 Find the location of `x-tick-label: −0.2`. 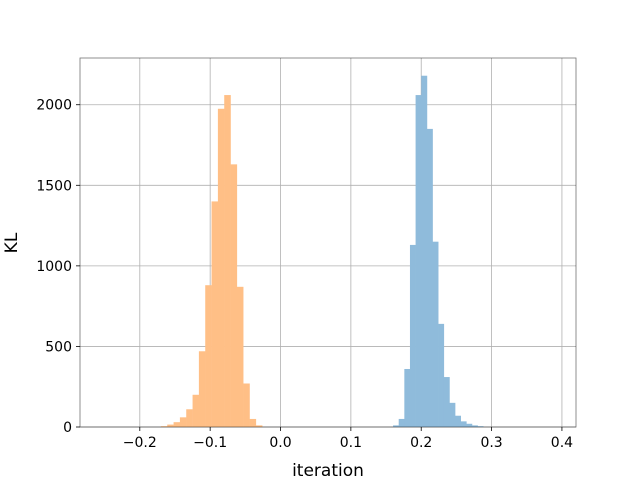

x-tick-label: −0.2 is located at coordinates (140, 443).